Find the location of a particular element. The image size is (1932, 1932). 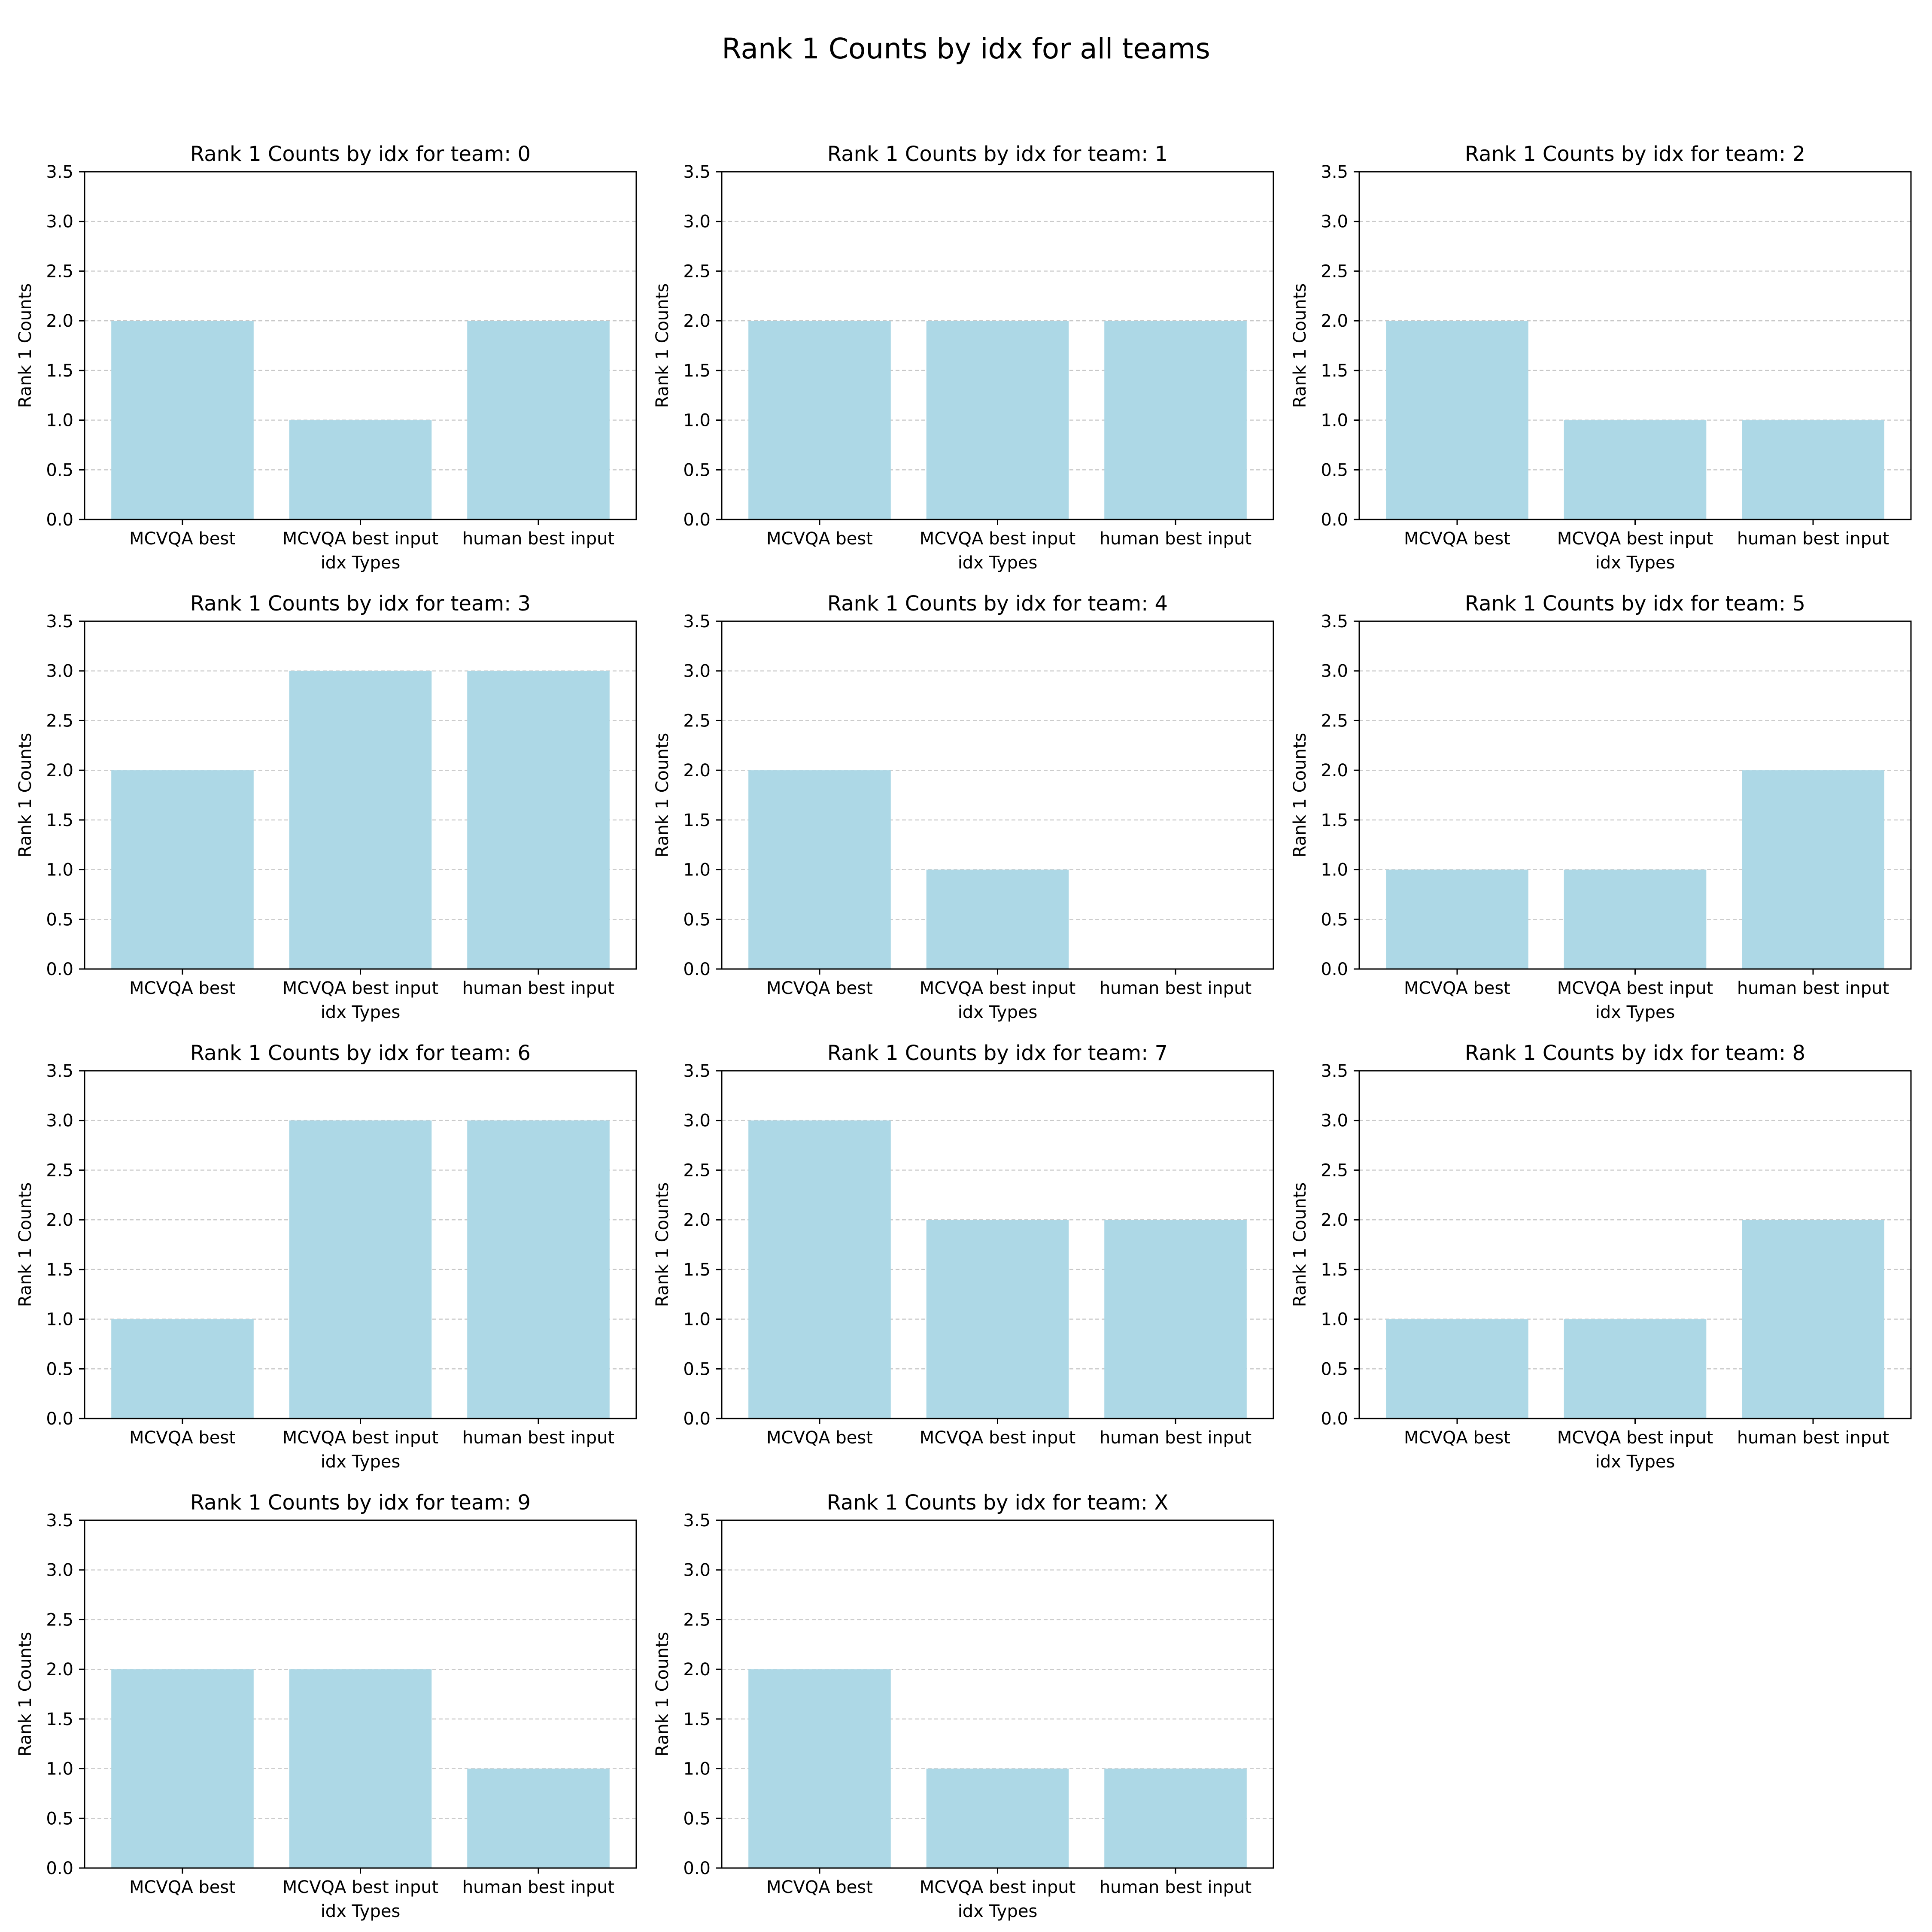

subplot-title: Rank 1 Counts by idx for team: 6 is located at coordinates (360, 1053).